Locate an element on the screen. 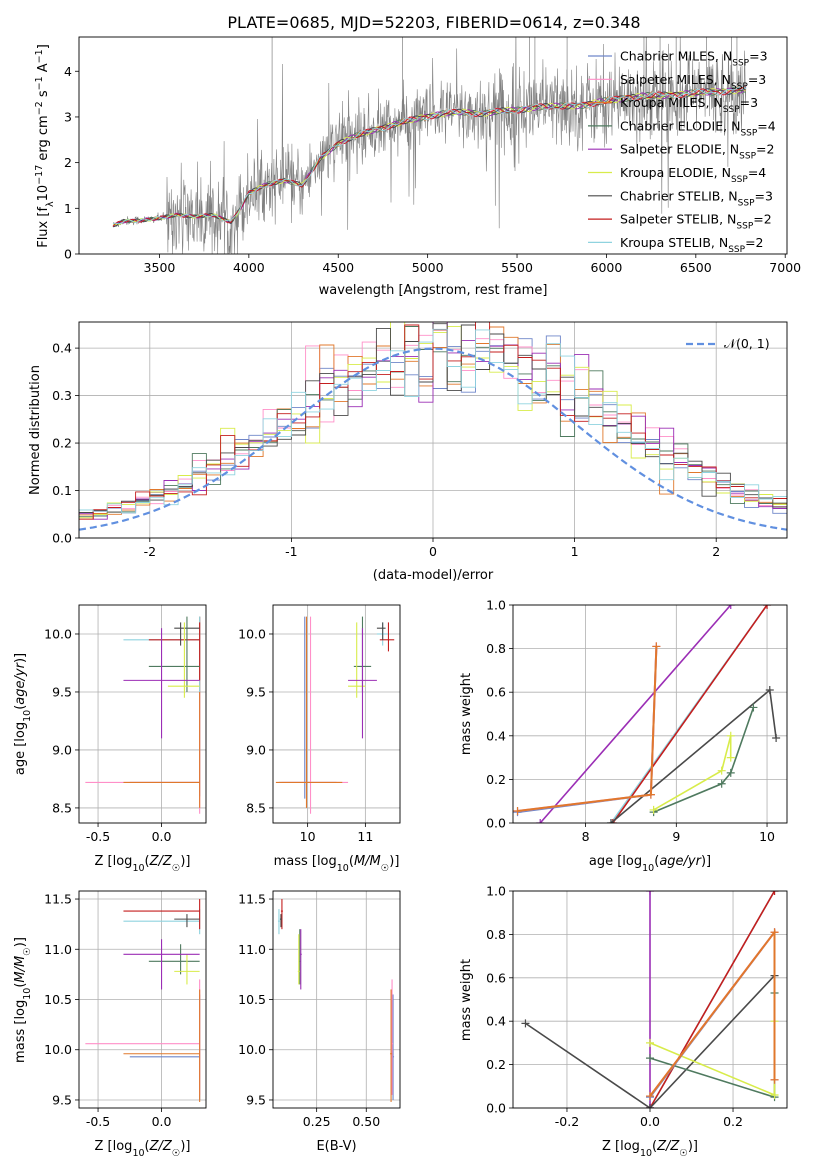 This screenshot has width=819, height=1170. x-tick-label: 3500 is located at coordinates (160, 267).